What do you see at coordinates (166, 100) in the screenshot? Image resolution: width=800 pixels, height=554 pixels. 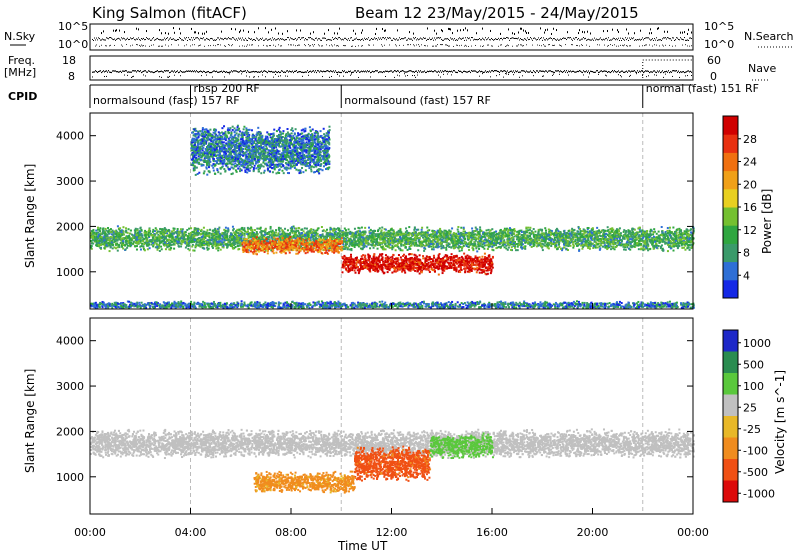 I see `cpid-segment-label: normalsound (fast) 157 RF` at bounding box center [166, 100].